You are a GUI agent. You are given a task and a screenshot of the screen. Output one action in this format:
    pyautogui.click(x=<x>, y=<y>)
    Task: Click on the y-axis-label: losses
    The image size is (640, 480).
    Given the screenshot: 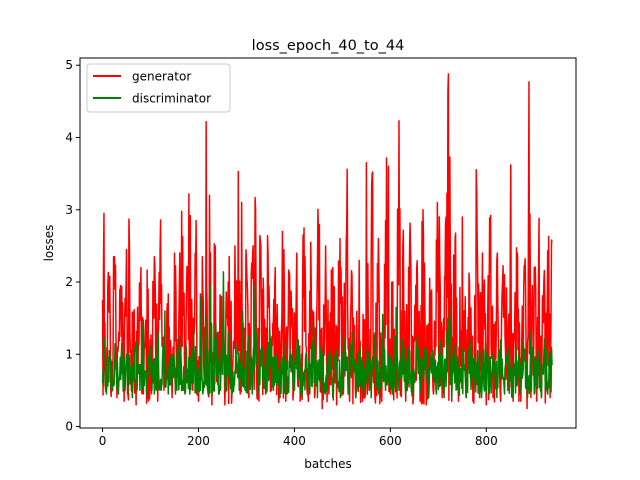 What is the action you would take?
    pyautogui.click(x=49, y=243)
    